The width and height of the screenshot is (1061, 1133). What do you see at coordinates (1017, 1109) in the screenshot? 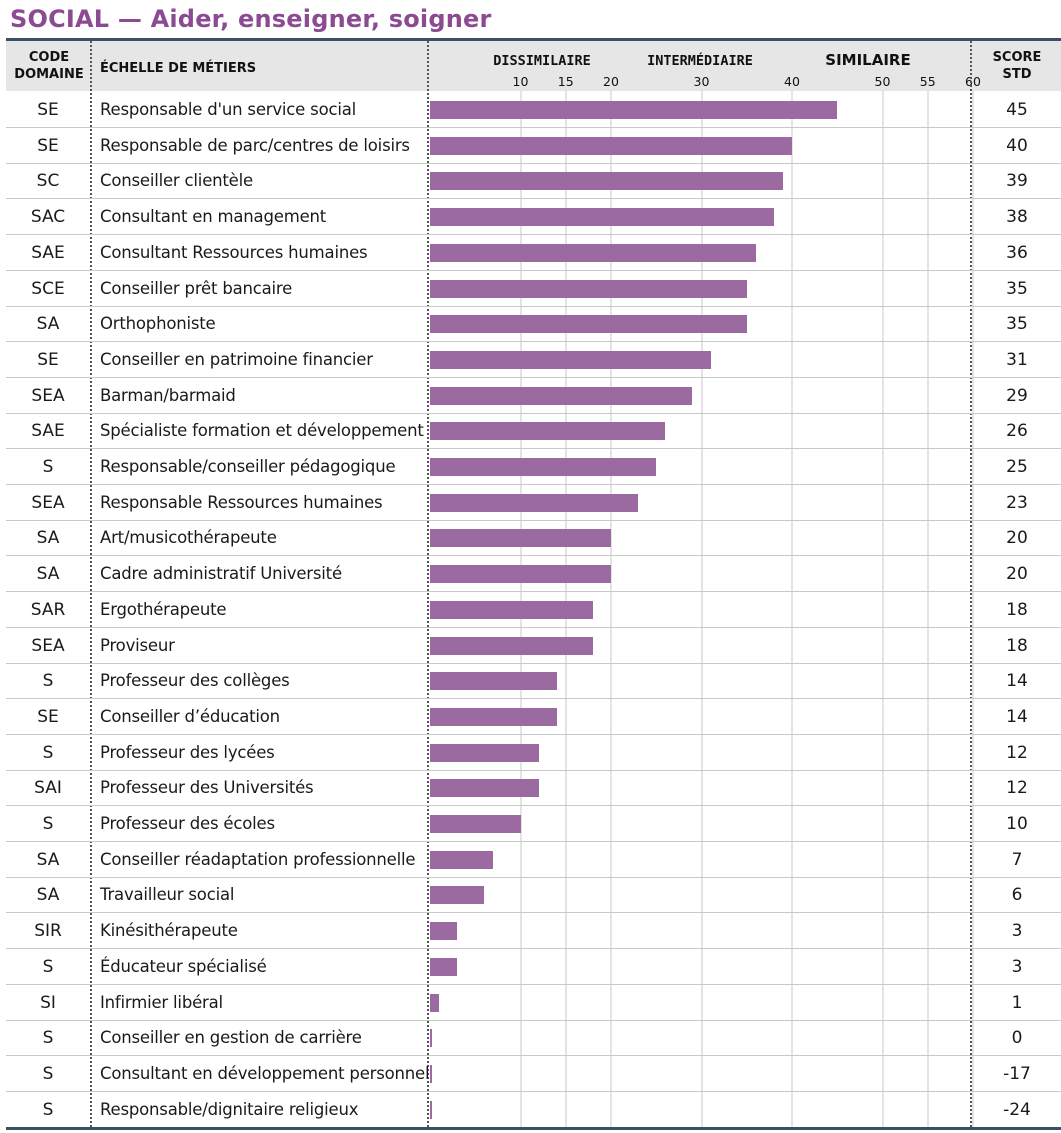
I see `score-value: -24` at bounding box center [1017, 1109].